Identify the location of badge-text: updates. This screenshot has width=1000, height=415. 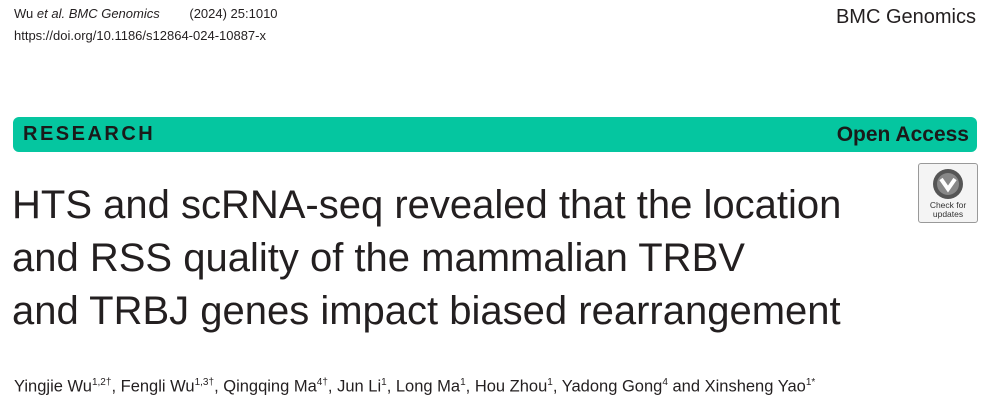
(948, 214).